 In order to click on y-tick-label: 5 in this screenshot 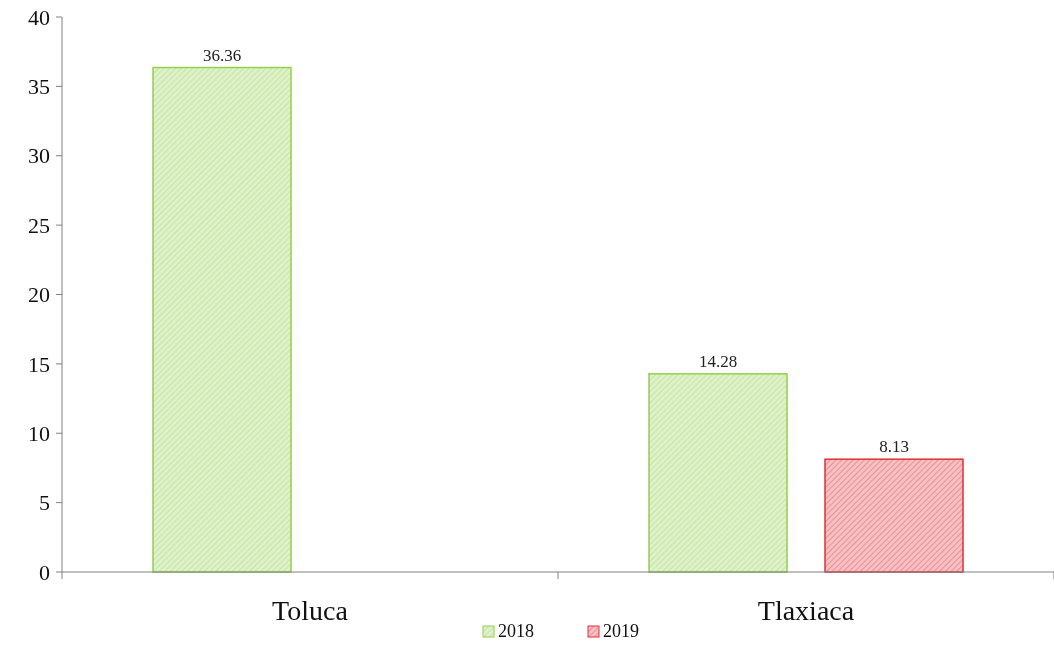, I will do `click(44, 503)`.